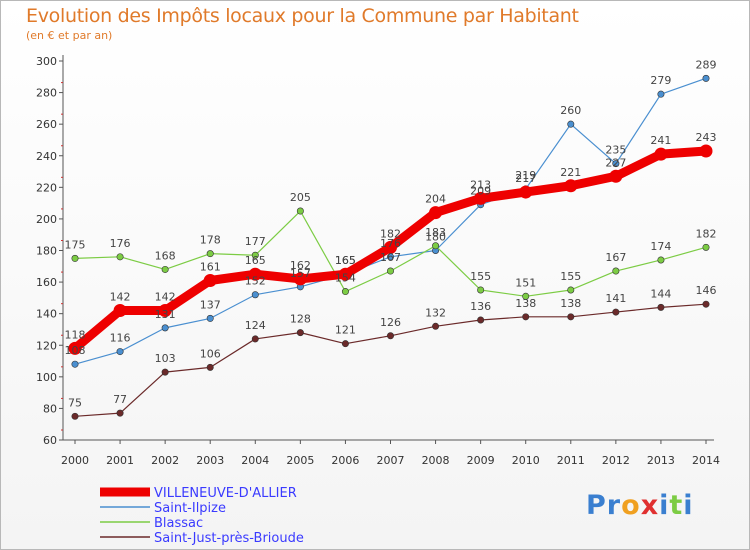  Describe the element at coordinates (75, 334) in the screenshot. I see `data-label: 118` at that location.